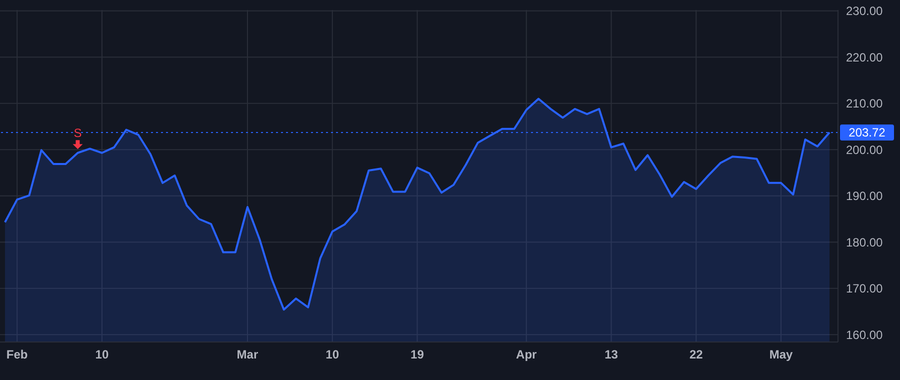  Describe the element at coordinates (611, 355) in the screenshot. I see `x-tick-label: 13` at that location.